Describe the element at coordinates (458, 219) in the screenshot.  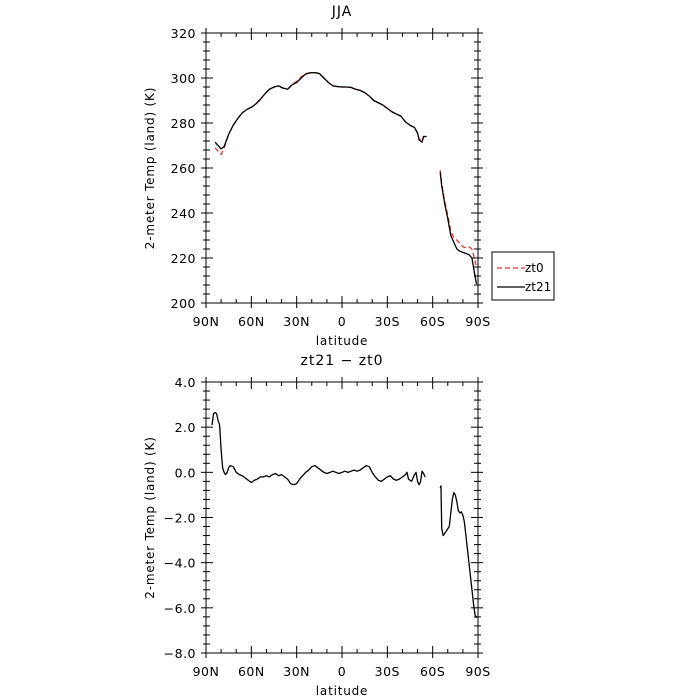
I see `series-line-zt0` at that location.